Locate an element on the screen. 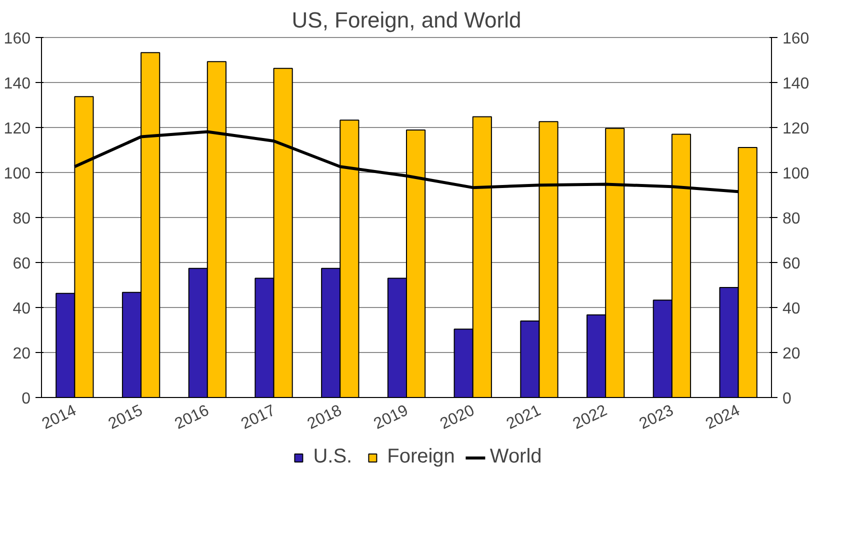 Image resolution: width=859 pixels, height=536 pixels. y-tick-label: 100 is located at coordinates (17, 174).